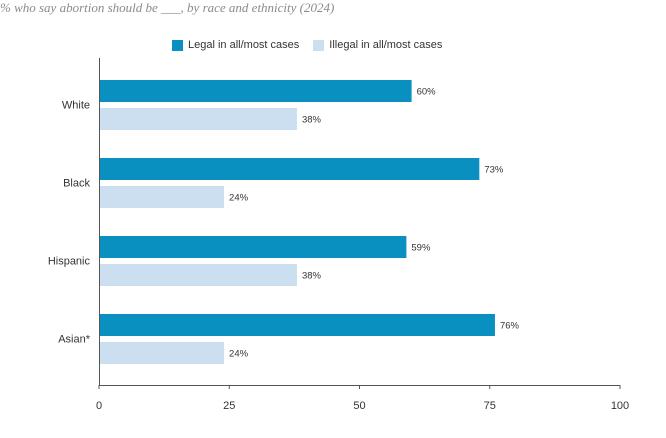  What do you see at coordinates (76, 106) in the screenshot?
I see `category-label-white: White` at bounding box center [76, 106].